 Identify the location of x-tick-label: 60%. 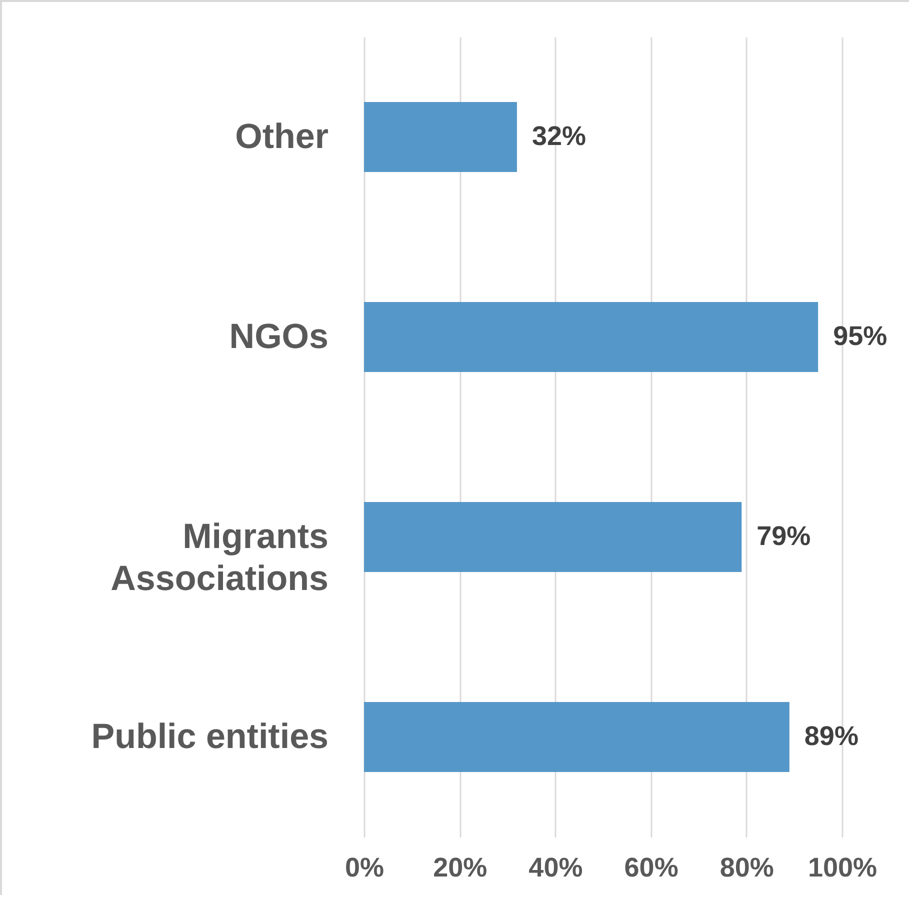
(651, 867).